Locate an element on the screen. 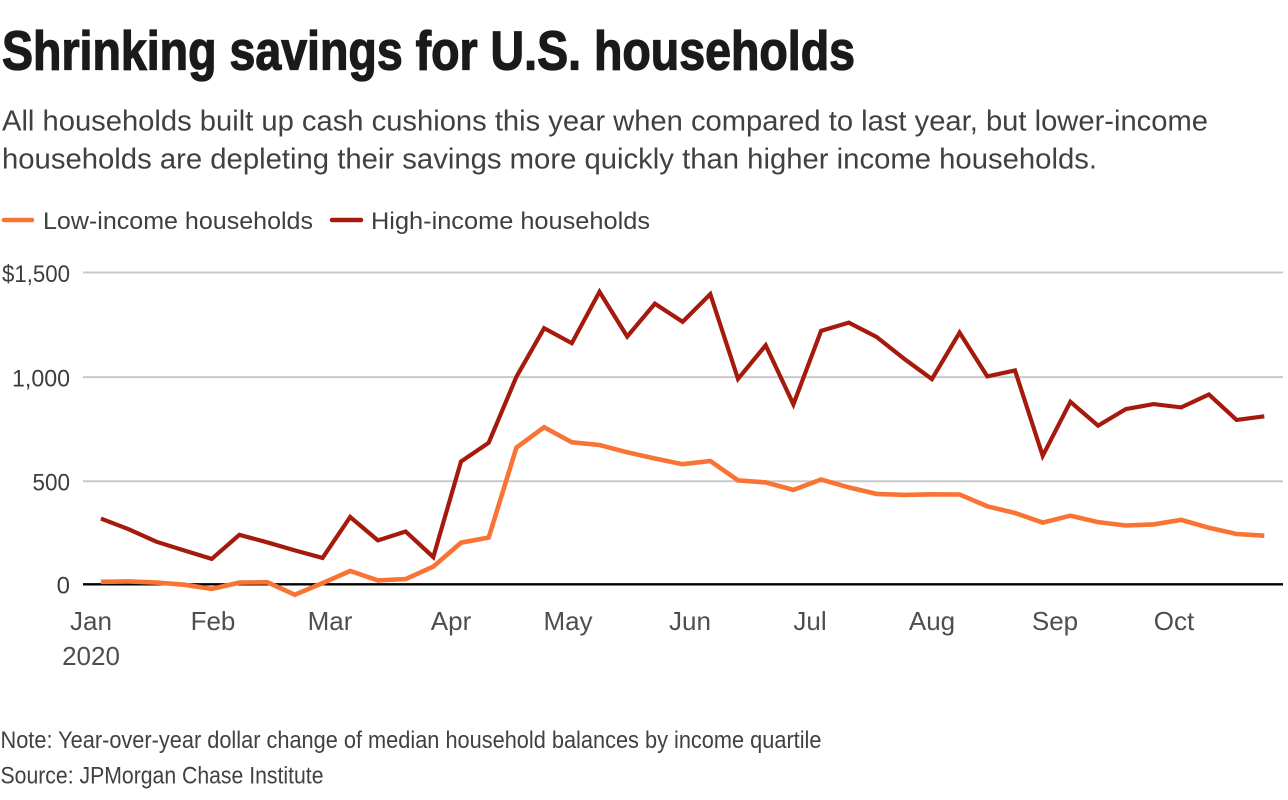  svg-text: High-income households is located at coordinates (510, 221).